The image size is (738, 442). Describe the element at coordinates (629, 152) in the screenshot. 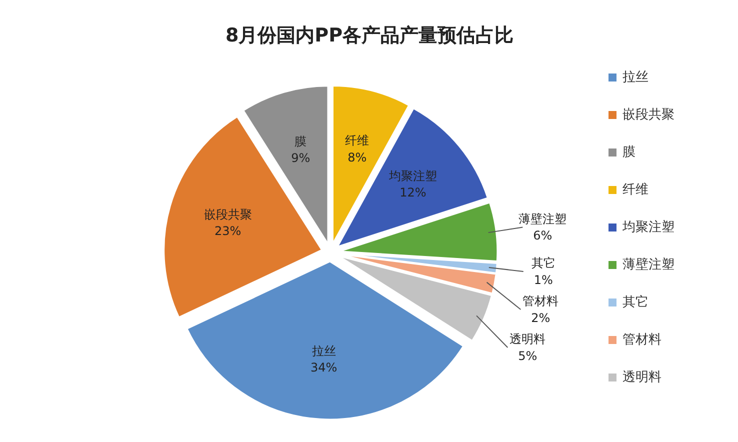

I see `legend-label: 膜` at that location.